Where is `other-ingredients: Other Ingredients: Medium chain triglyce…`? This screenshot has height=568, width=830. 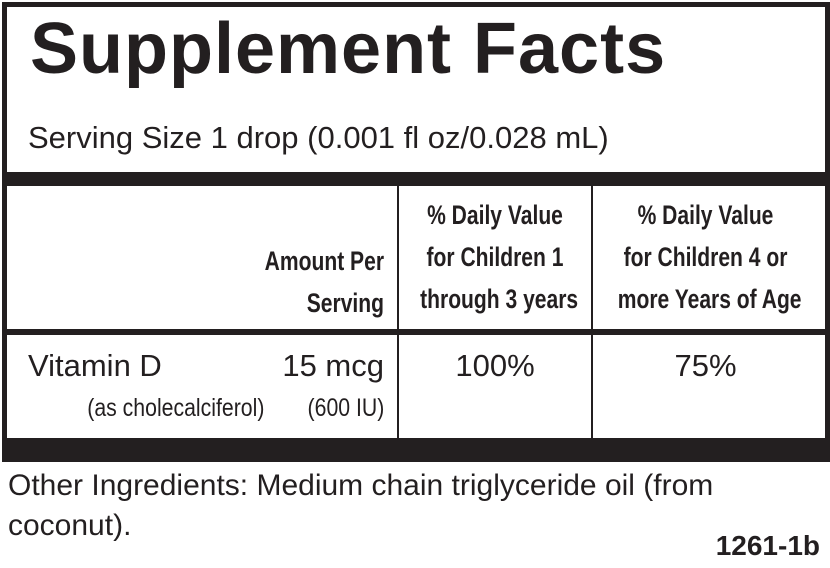 other-ingredients: Other Ingredients: Medium chain triglyce… is located at coordinates (361, 505).